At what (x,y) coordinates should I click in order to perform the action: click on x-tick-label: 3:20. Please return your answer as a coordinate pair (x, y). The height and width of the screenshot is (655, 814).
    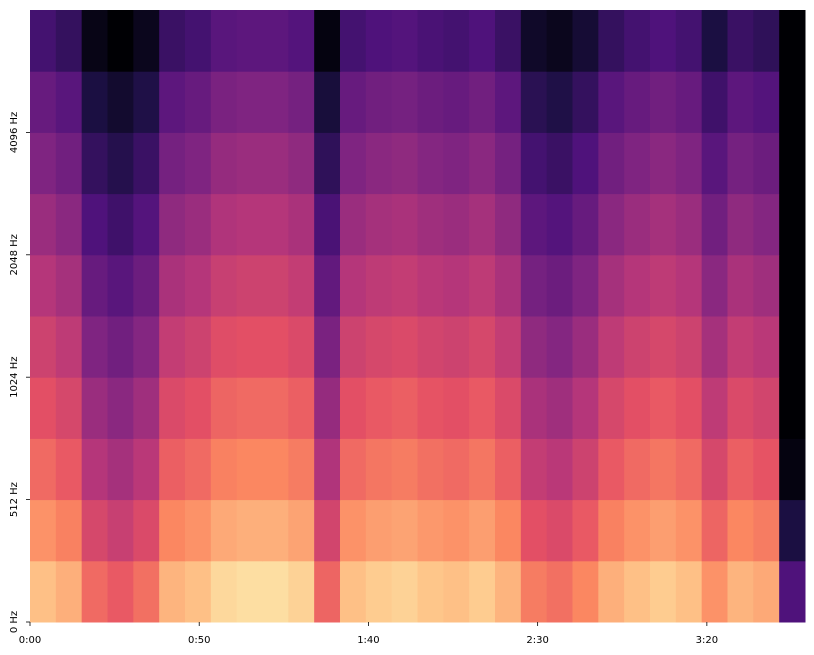
    Looking at the image, I should click on (707, 640).